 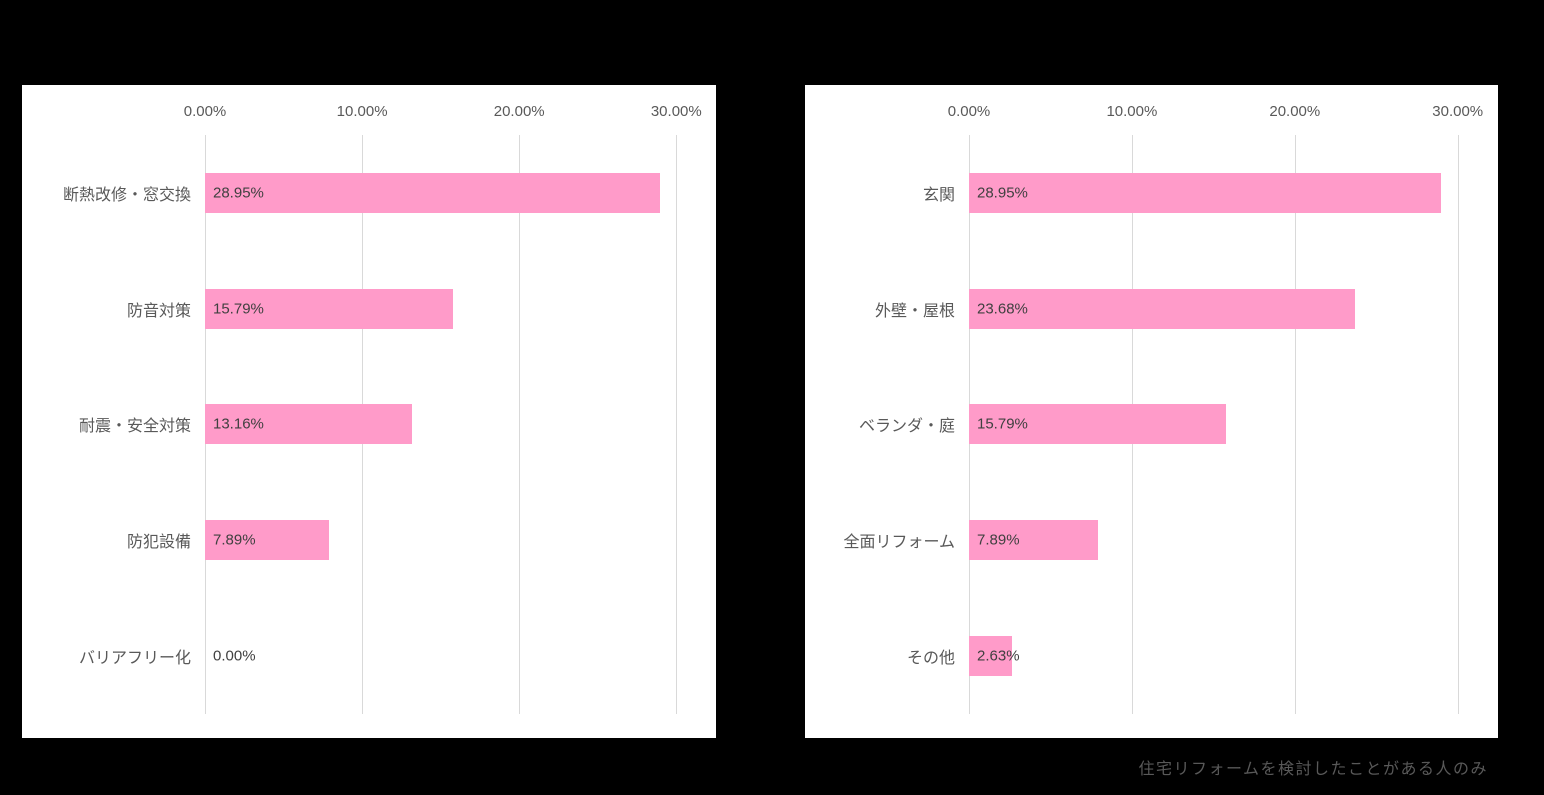 What do you see at coordinates (234, 656) in the screenshot?
I see `value-label: 0.00%` at bounding box center [234, 656].